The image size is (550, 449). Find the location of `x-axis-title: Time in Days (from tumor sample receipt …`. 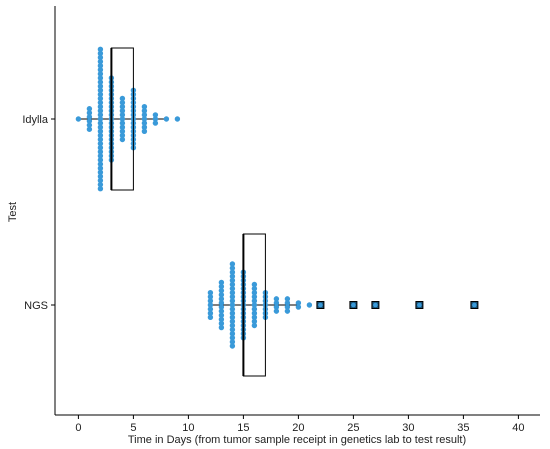

x-axis-title: Time in Days (from tumor sample receipt … is located at coordinates (297, 440).